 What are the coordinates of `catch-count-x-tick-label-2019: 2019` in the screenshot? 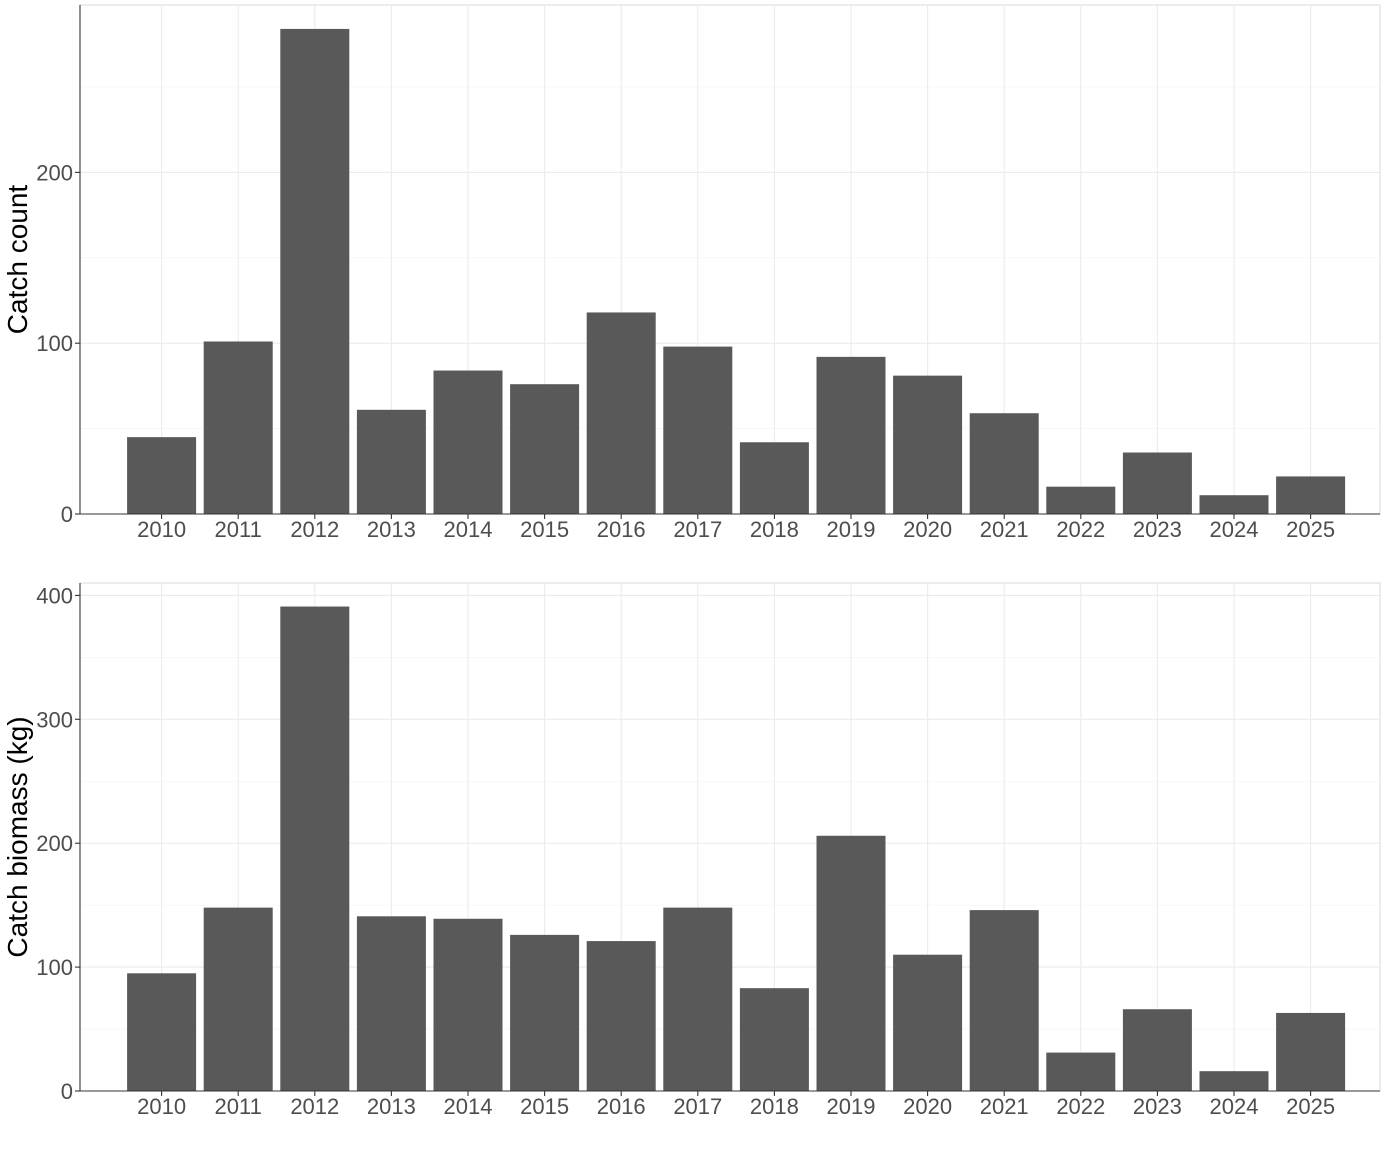 It's located at (851, 529).